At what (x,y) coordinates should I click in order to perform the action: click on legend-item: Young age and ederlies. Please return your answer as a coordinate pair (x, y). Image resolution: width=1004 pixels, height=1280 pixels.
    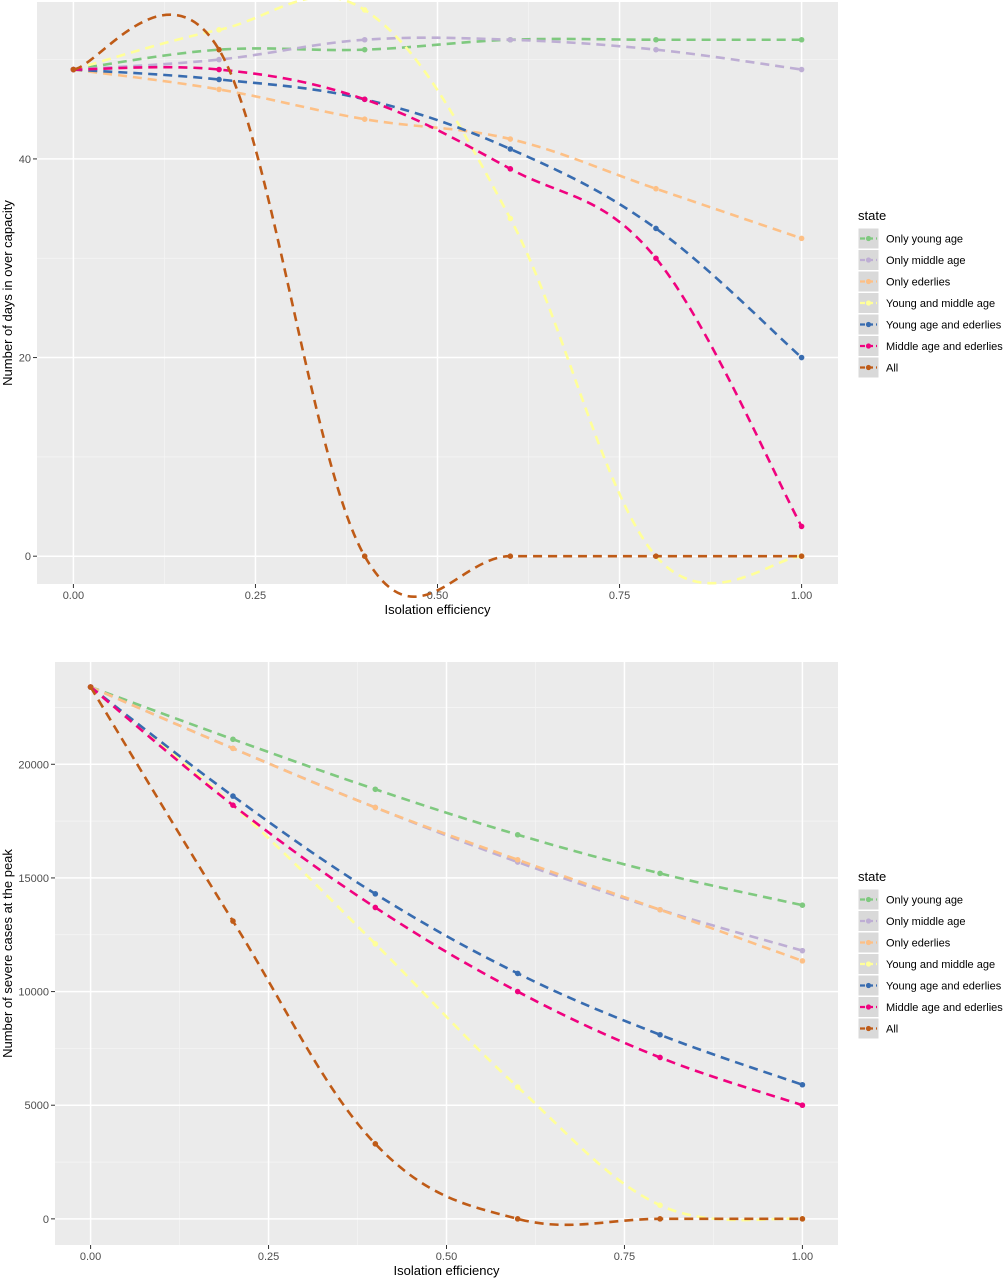
    Looking at the image, I should click on (929, 985).